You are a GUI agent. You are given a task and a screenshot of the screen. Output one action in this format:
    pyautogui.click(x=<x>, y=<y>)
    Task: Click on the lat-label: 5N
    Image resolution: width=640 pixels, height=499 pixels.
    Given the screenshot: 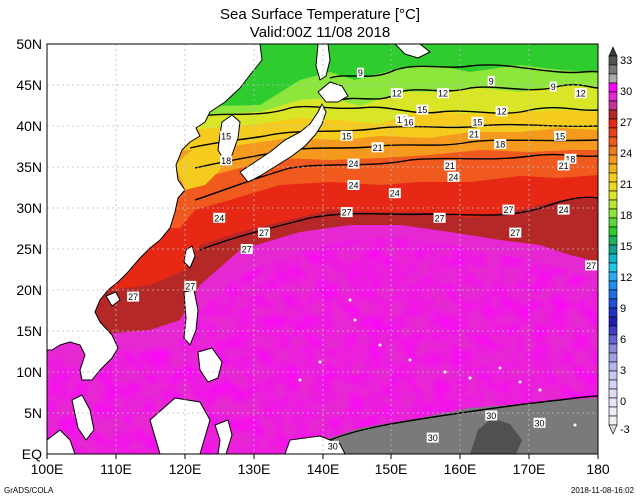 What is the action you would take?
    pyautogui.click(x=33, y=413)
    